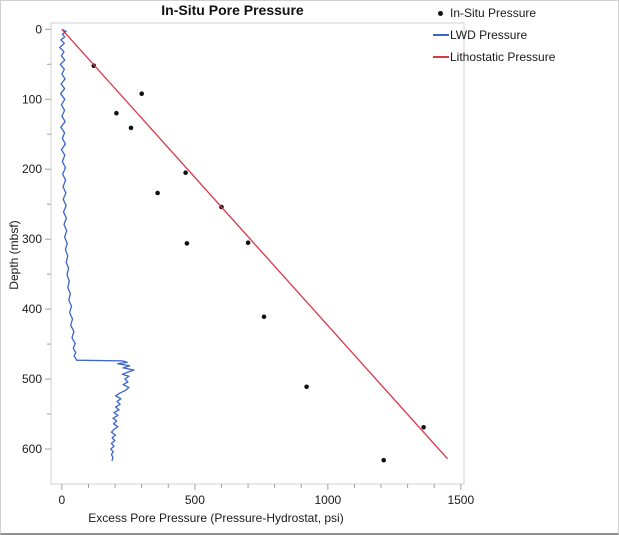  I want to click on legend-item-lwd-pressure: LWD Pressure, so click(493, 35).